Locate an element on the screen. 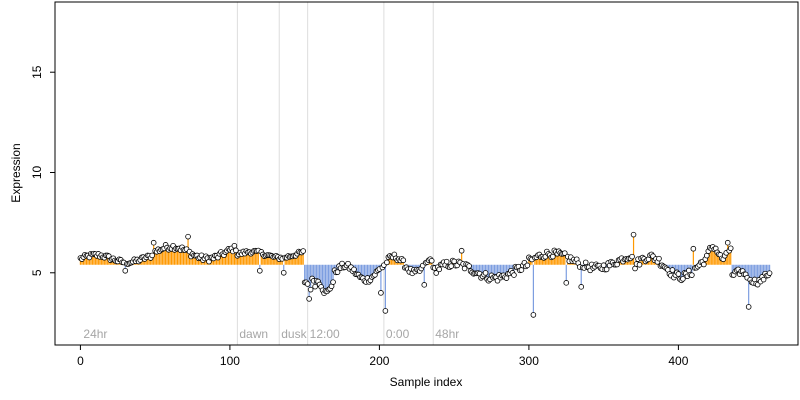  marker-label: 48hr is located at coordinates (447, 334).